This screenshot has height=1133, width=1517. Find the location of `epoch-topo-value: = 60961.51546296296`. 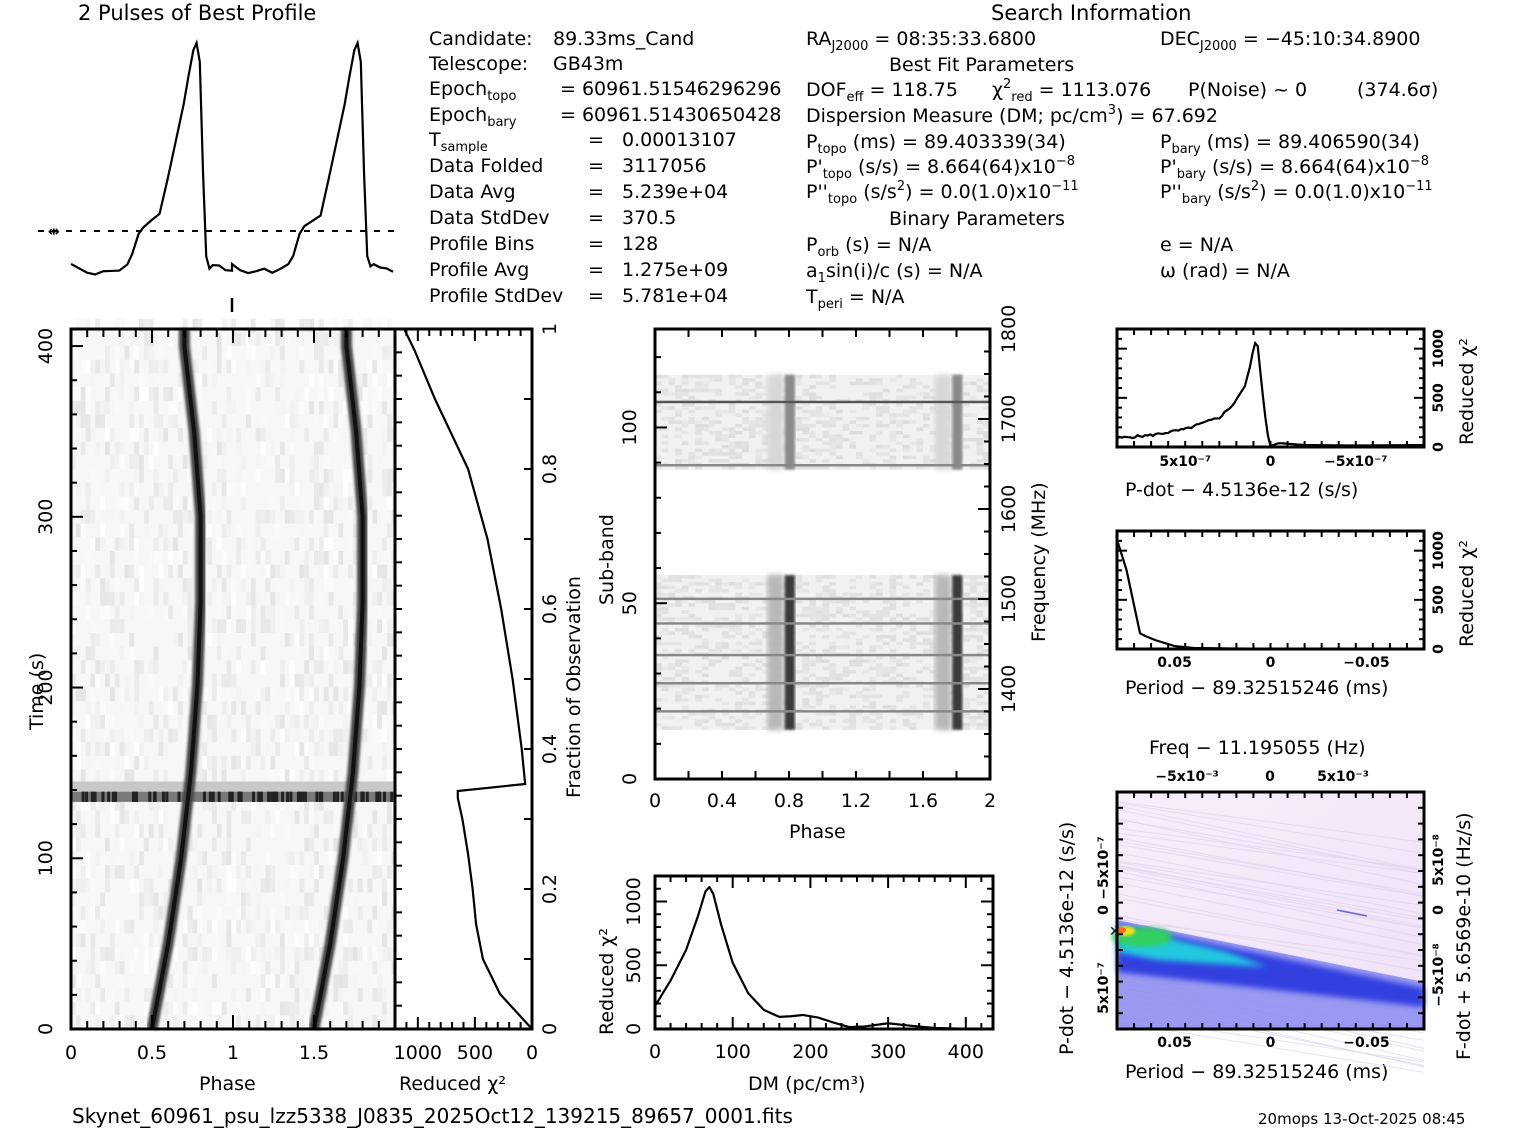

epoch-topo-value: = 60961.51546296296 is located at coordinates (671, 89).